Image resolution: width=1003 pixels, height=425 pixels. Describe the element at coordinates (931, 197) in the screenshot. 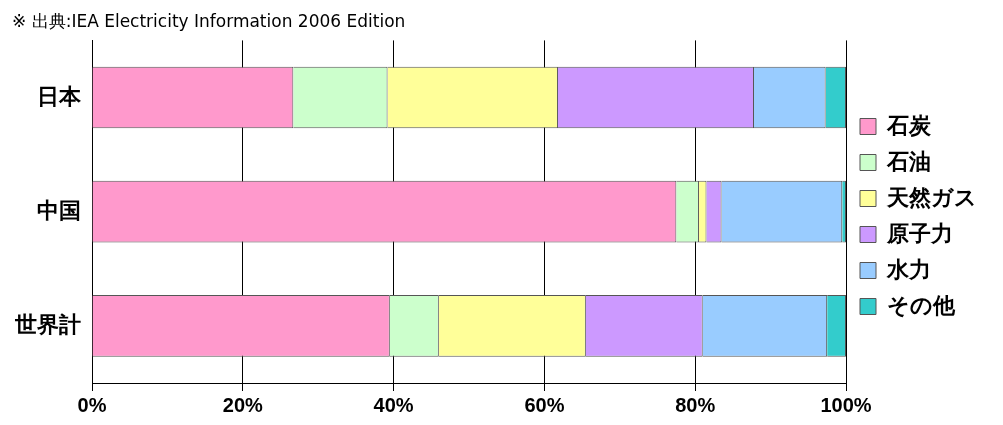

I see `legend-label: 天然ガス` at that location.